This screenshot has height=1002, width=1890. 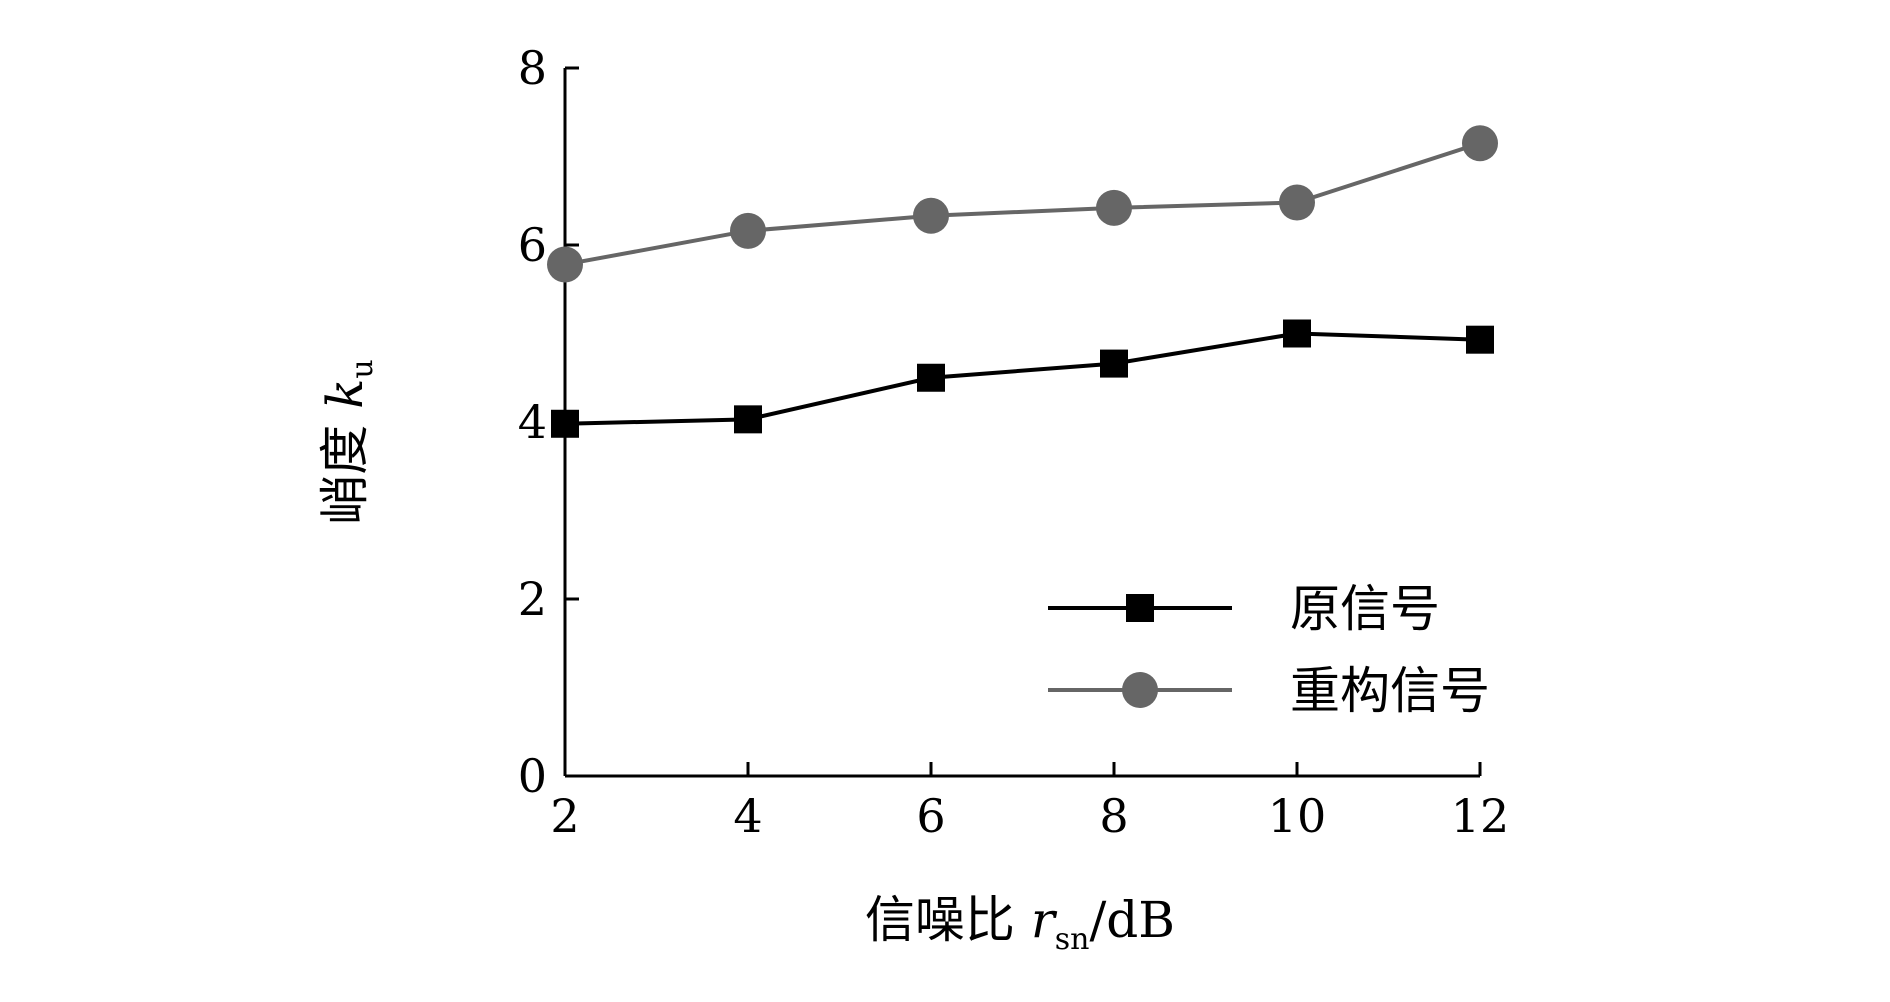 What do you see at coordinates (1244, 609) in the screenshot?
I see `legend-item: 原信号` at bounding box center [1244, 609].